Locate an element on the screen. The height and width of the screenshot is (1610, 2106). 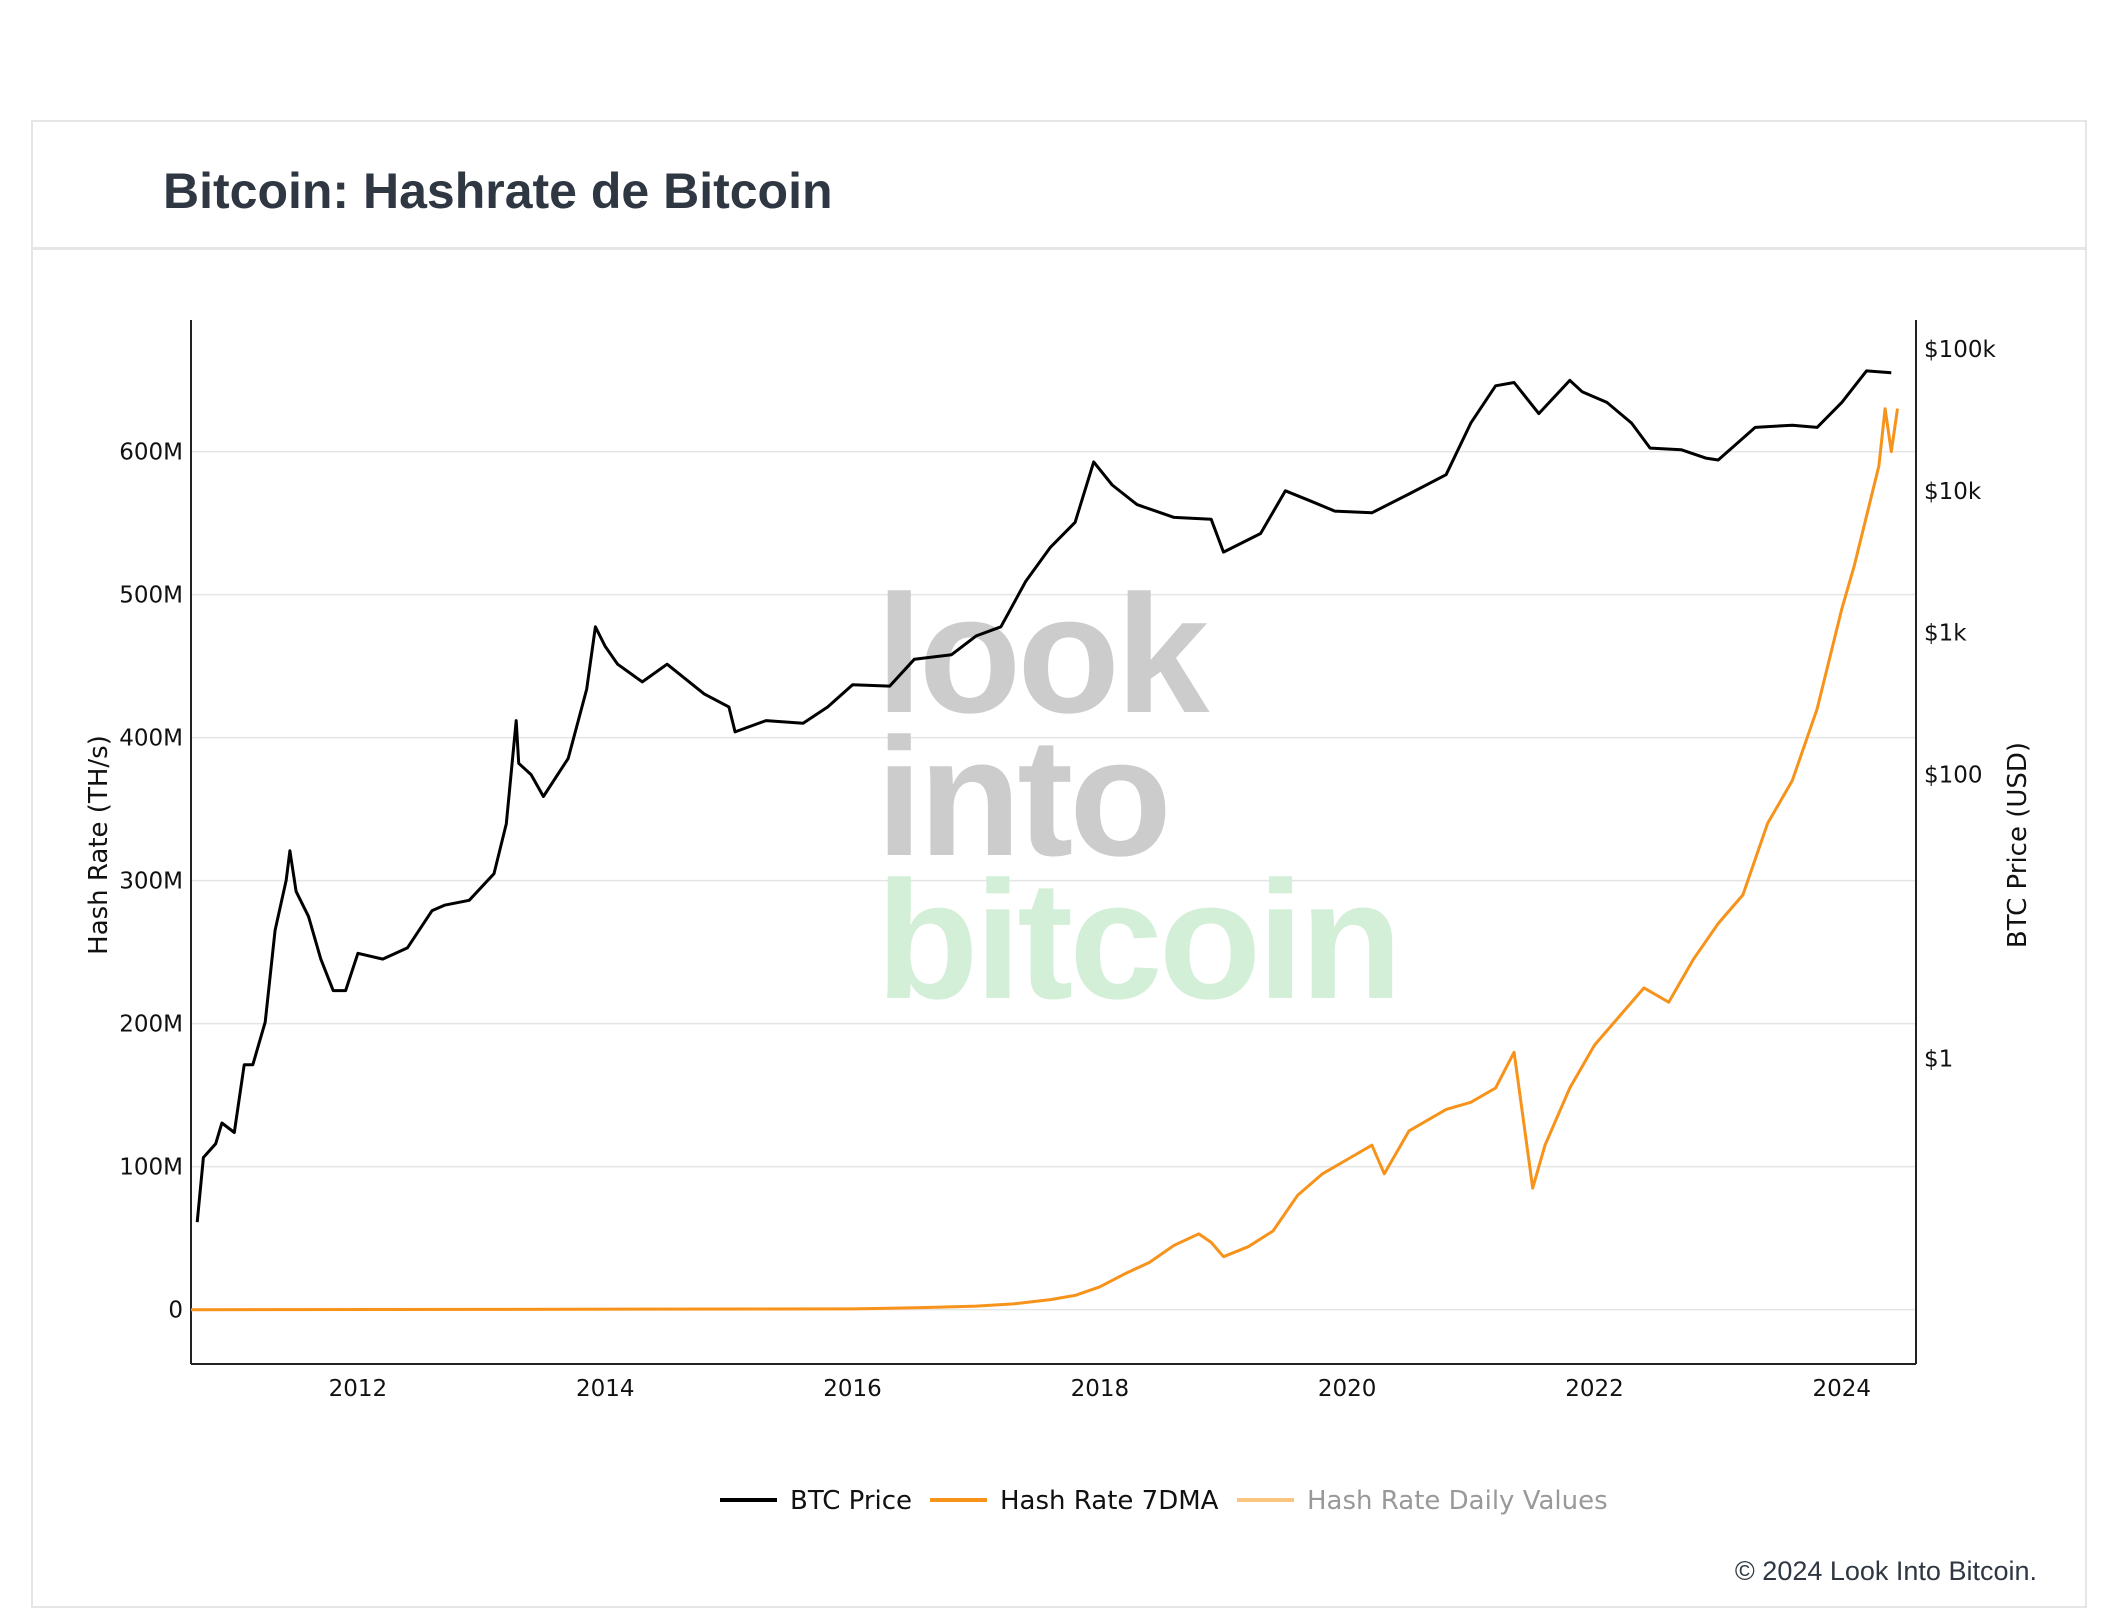
x-tick-label: 2018 is located at coordinates (1100, 1389).